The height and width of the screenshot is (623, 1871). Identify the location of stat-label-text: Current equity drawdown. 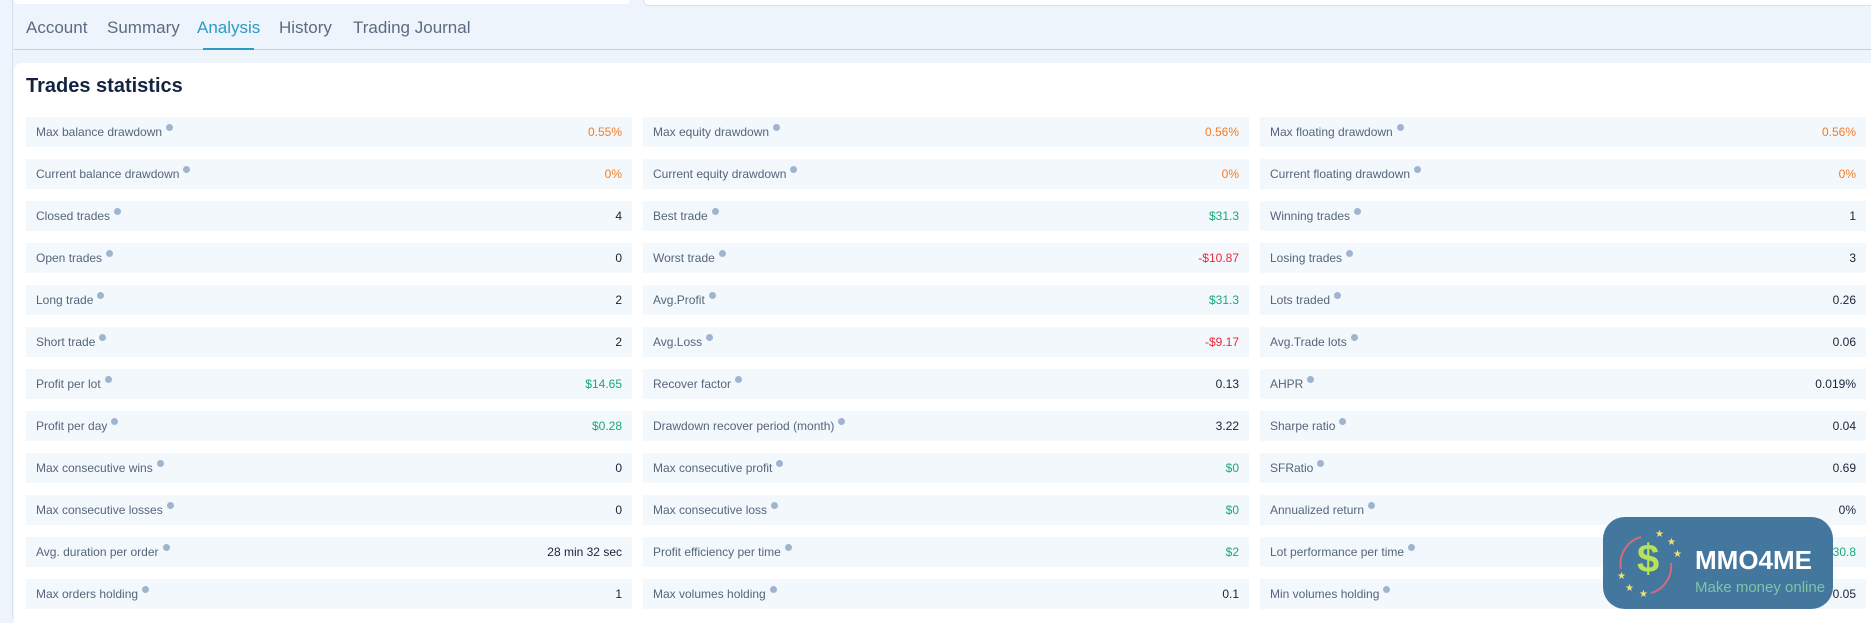
(720, 174).